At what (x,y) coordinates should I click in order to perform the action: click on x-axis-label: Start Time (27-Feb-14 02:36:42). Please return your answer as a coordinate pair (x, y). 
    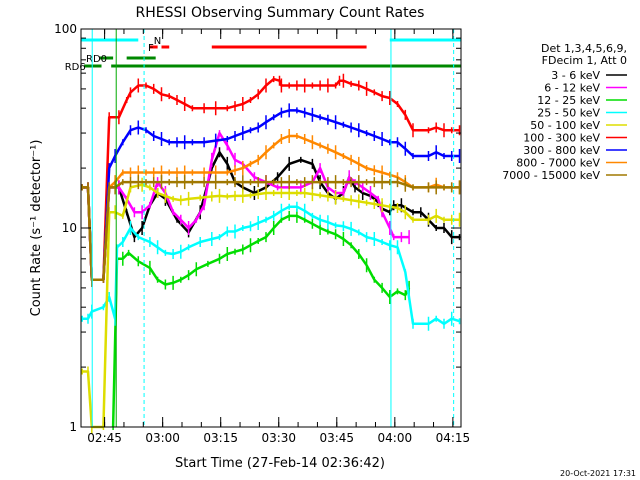
    Looking at the image, I should click on (280, 463).